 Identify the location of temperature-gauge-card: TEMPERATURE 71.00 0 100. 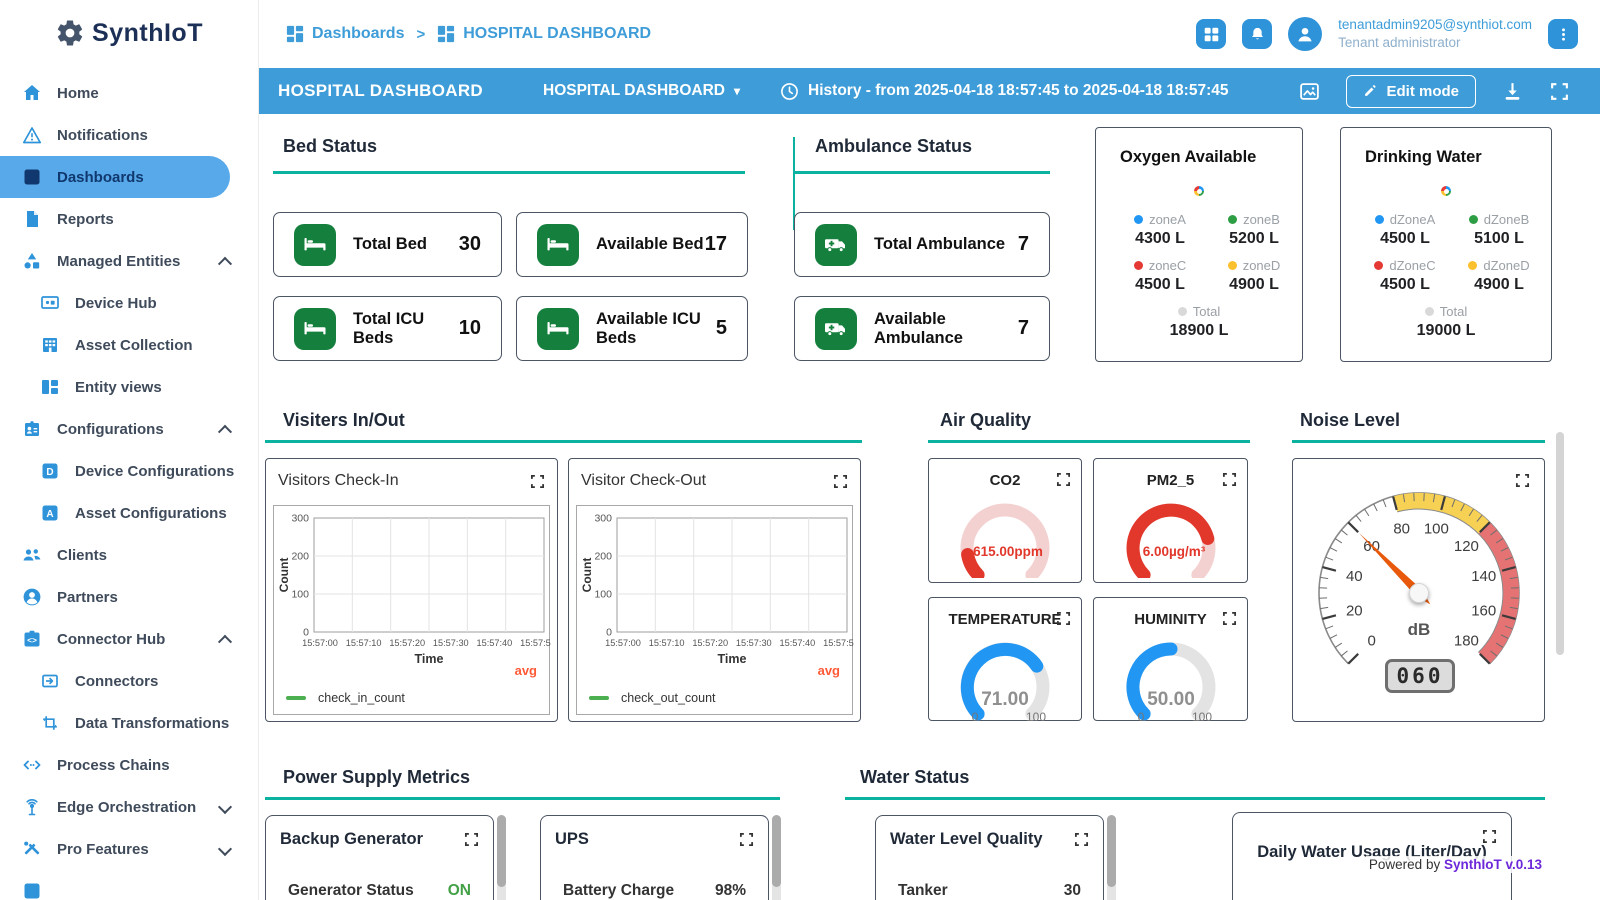
(1005, 660).